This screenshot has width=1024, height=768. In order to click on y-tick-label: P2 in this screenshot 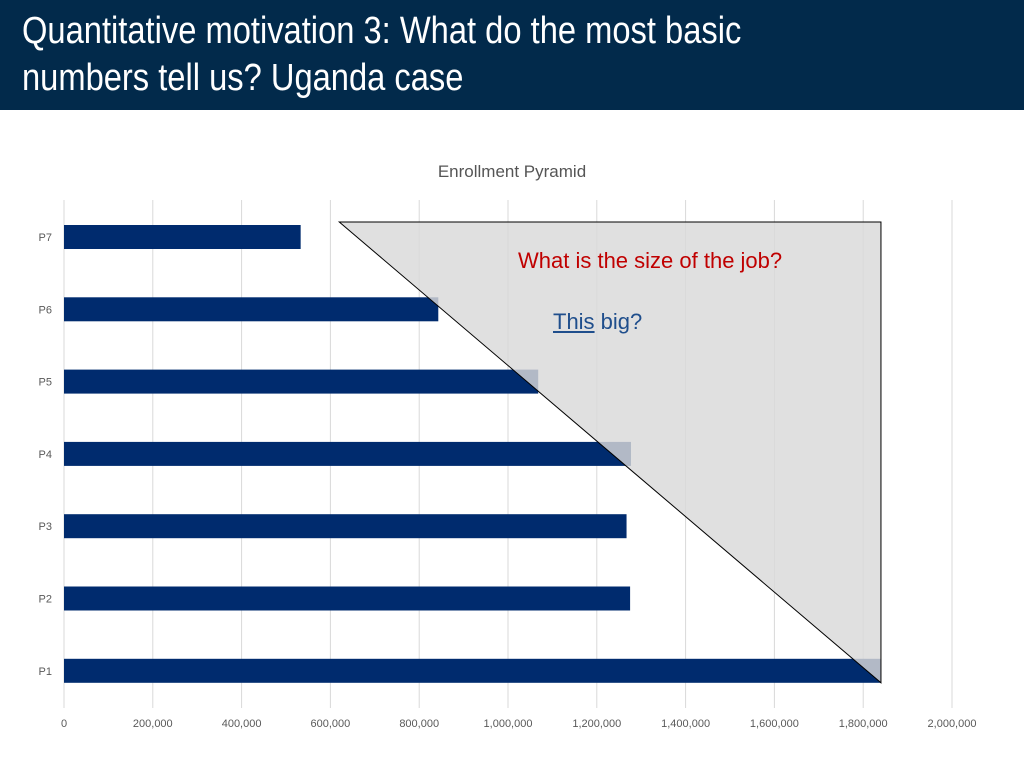, I will do `click(45, 600)`.